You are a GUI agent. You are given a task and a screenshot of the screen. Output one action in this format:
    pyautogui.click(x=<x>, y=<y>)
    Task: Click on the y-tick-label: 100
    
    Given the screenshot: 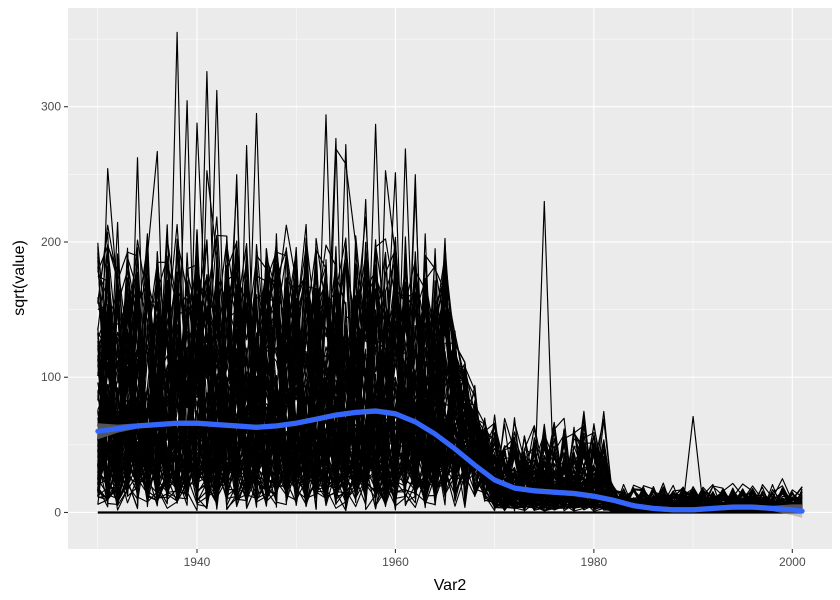 What is the action you would take?
    pyautogui.click(x=51, y=377)
    